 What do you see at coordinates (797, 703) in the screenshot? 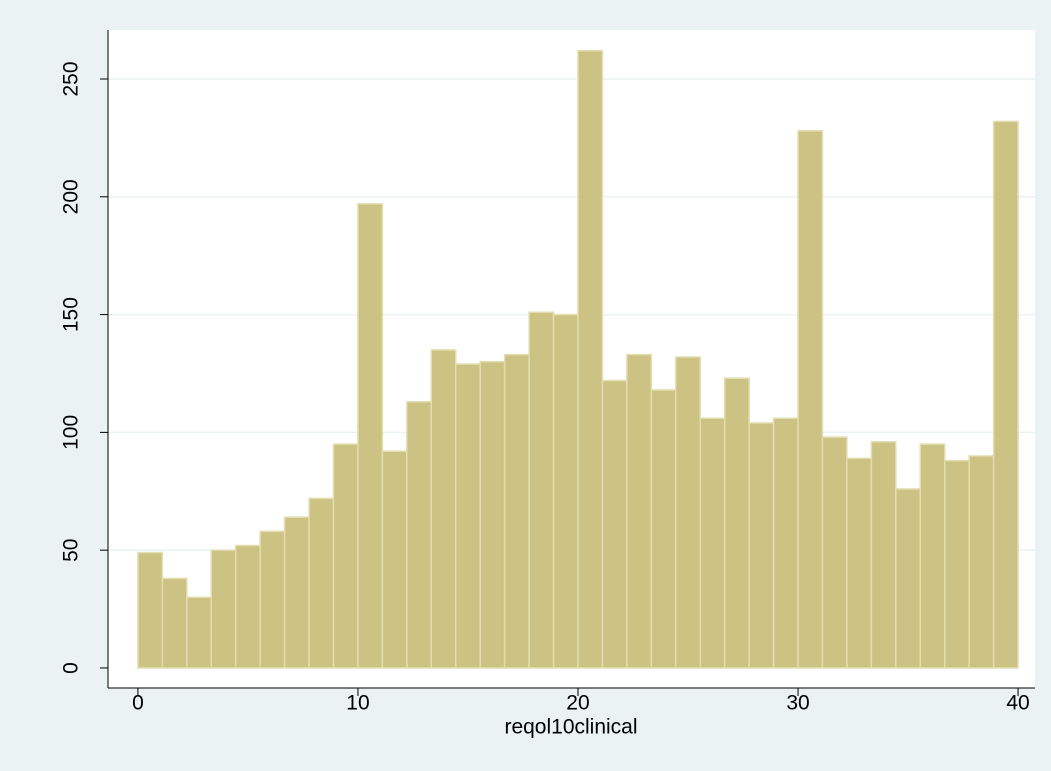
I see `x-tick-label: 30` at bounding box center [797, 703].